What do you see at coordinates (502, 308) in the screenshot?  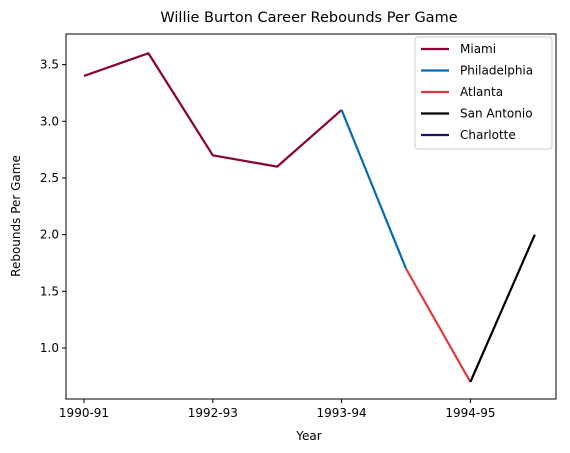 I see `series-line-san-antonio` at bounding box center [502, 308].